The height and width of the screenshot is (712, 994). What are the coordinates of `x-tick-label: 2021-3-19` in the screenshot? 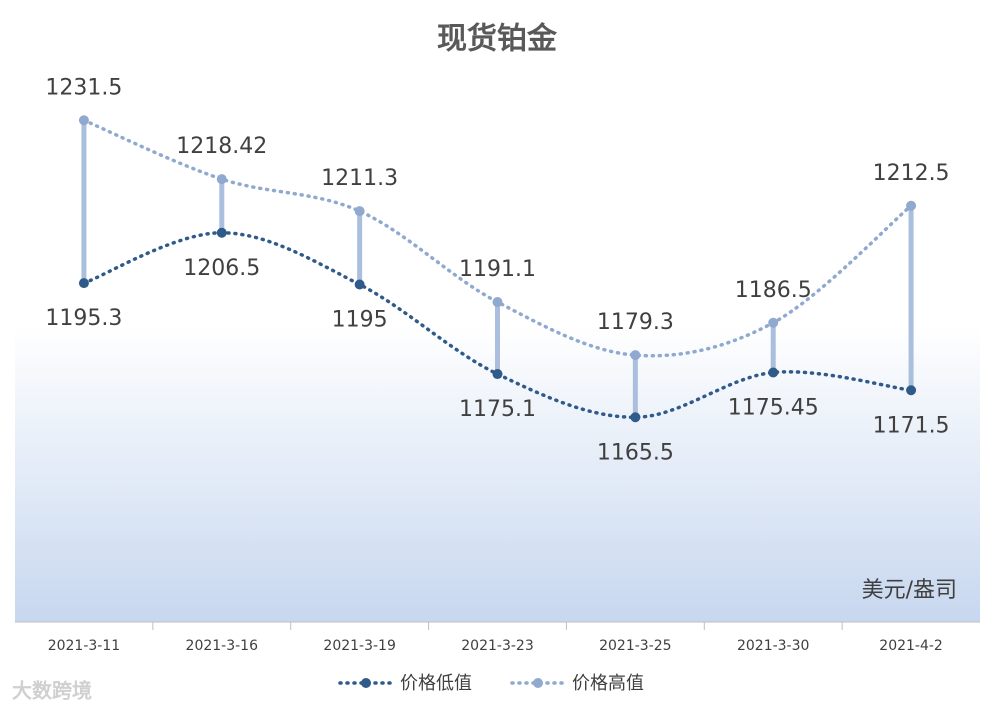 It's located at (359, 646).